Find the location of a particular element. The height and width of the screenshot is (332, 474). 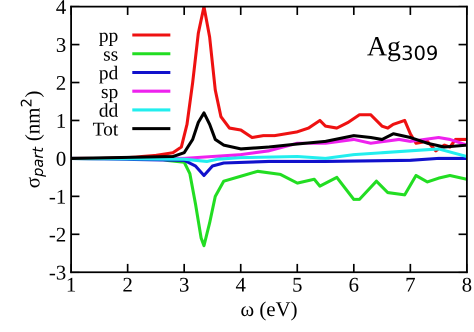

x-tick-label: 6 is located at coordinates (353, 285).